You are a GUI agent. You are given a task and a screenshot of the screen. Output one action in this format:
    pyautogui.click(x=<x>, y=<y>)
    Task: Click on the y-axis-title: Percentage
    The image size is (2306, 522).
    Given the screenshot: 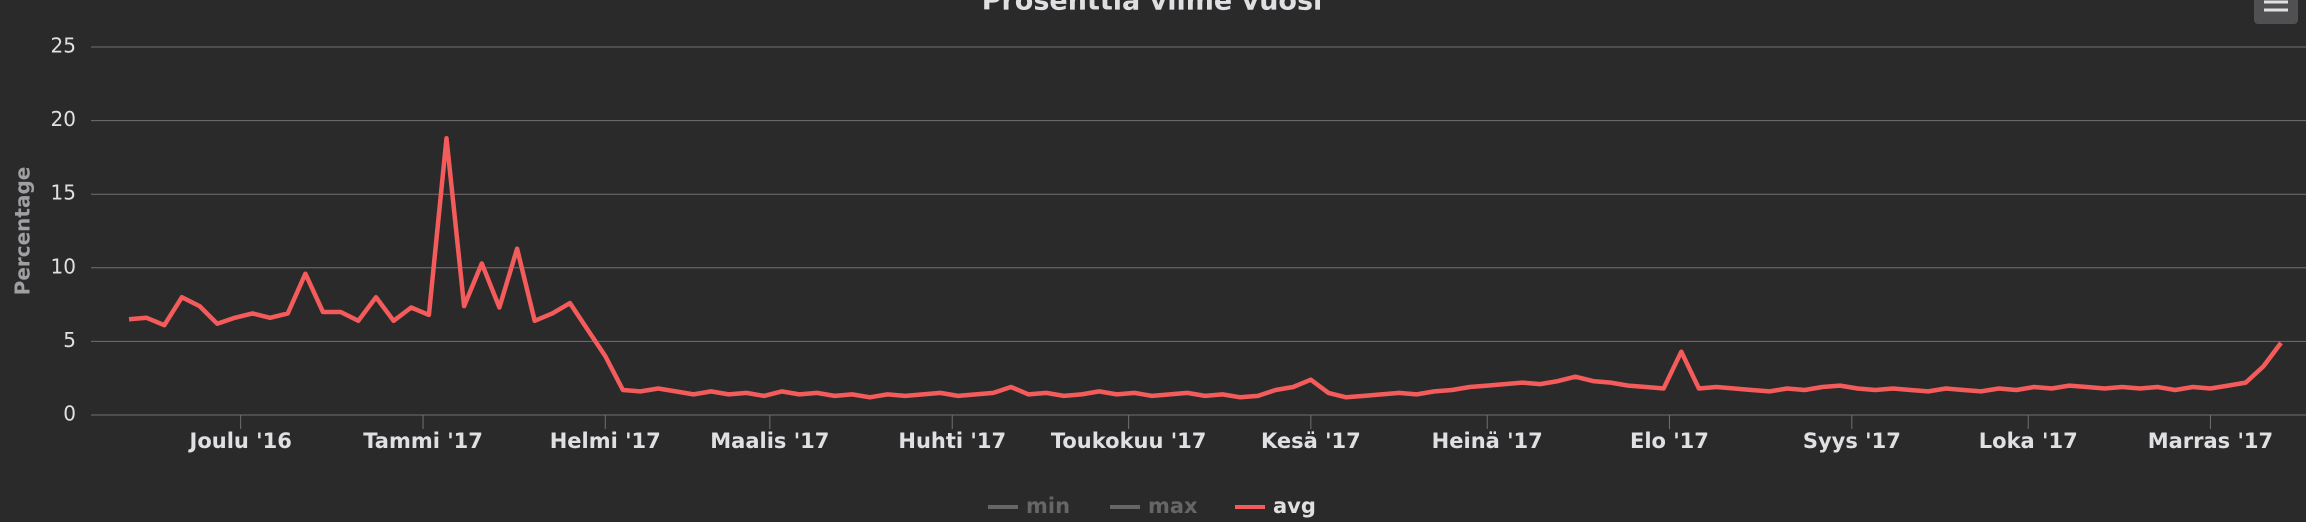 What is the action you would take?
    pyautogui.click(x=23, y=231)
    